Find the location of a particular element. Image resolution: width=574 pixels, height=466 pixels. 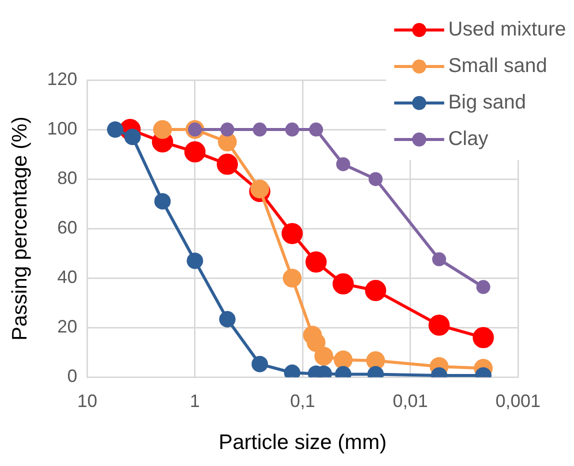

x-tick-label: 0,1 is located at coordinates (303, 400).